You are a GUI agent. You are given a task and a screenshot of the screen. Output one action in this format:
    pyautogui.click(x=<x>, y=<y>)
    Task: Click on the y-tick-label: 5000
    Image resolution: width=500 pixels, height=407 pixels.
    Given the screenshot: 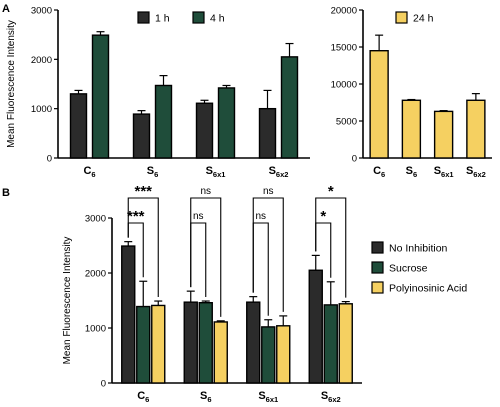 What is the action you would take?
    pyautogui.click(x=346, y=122)
    